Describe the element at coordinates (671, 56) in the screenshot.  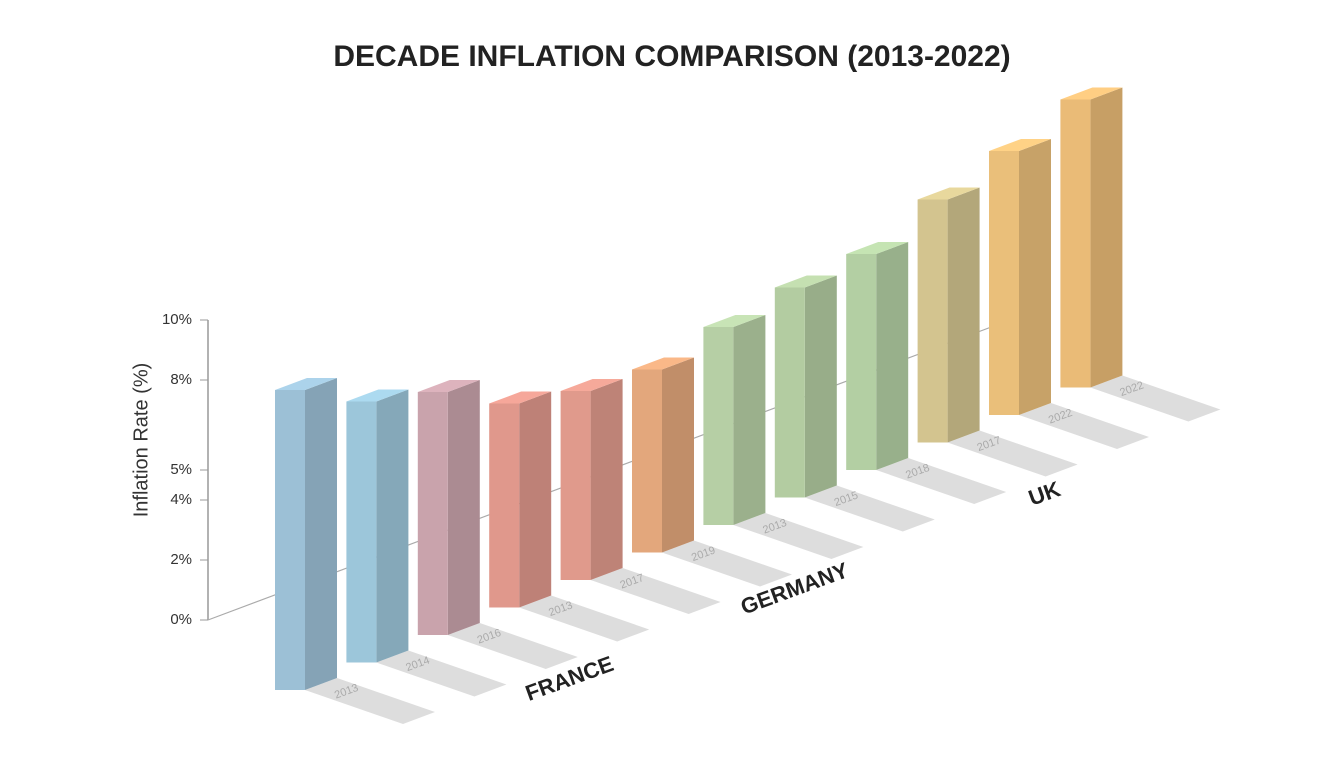
I see `chart-title: DECADE INFLATION COMPARISON (2013-2022)` at that location.